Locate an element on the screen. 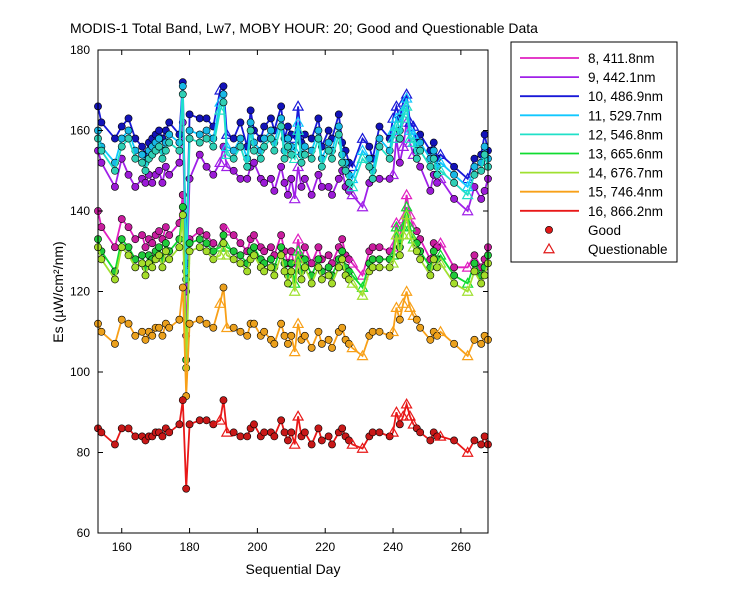  y-tick-label: 60 is located at coordinates (84, 533).